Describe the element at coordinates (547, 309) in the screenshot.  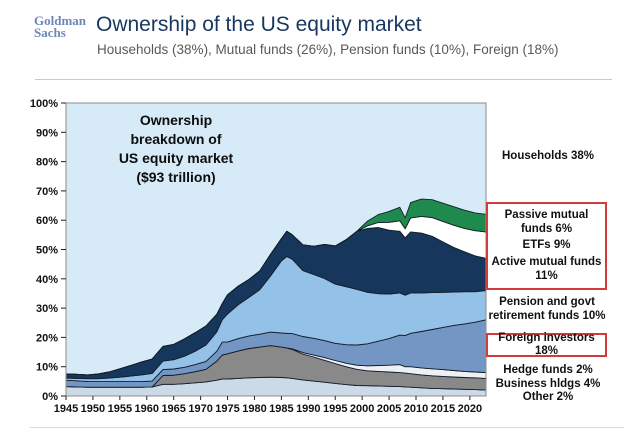
I see `label-pension-funds: Pension and govt retirement funds 10%` at that location.